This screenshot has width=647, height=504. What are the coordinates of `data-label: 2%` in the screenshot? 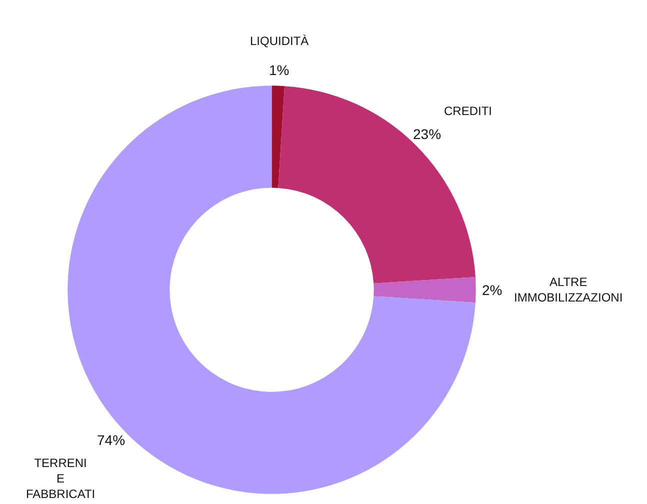 It's located at (492, 290).